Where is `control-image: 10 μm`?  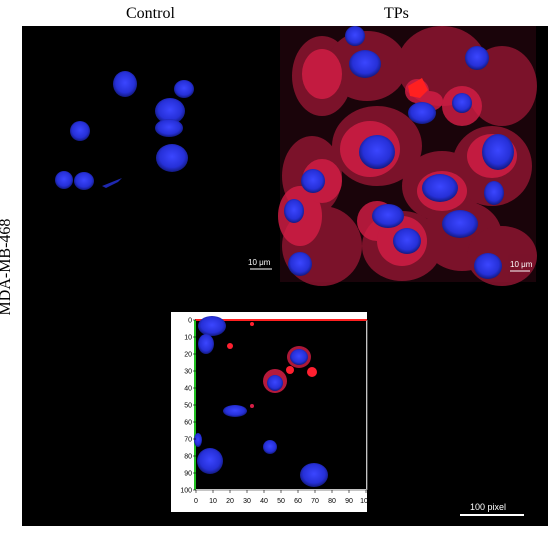
control-image: 10 μm is located at coordinates (163, 170).